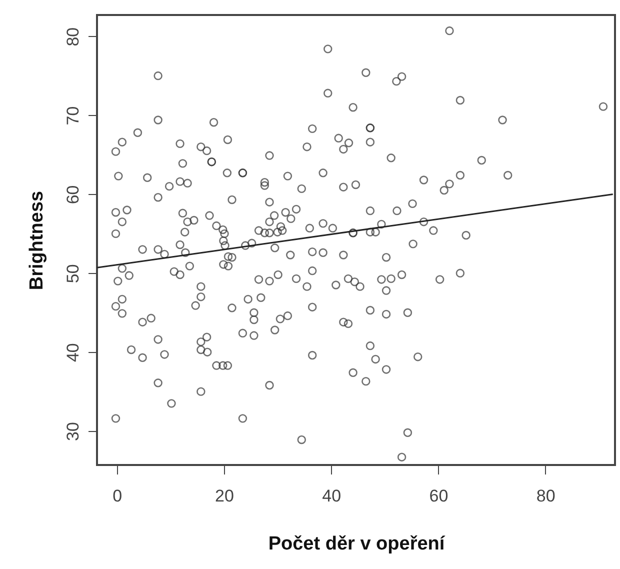 The width and height of the screenshot is (620, 569). What do you see at coordinates (73, 194) in the screenshot?
I see `y-tick-label: 60` at bounding box center [73, 194].